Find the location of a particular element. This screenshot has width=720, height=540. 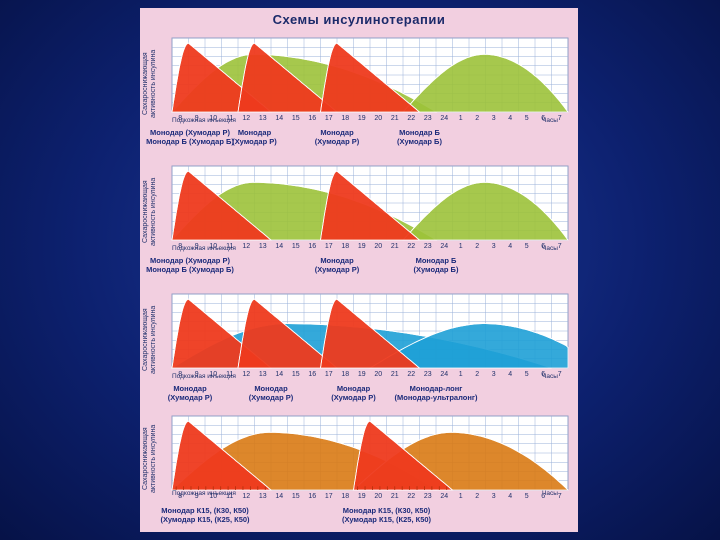

chart-title: Схемы инсулинотерапии is located at coordinates (359, 19).